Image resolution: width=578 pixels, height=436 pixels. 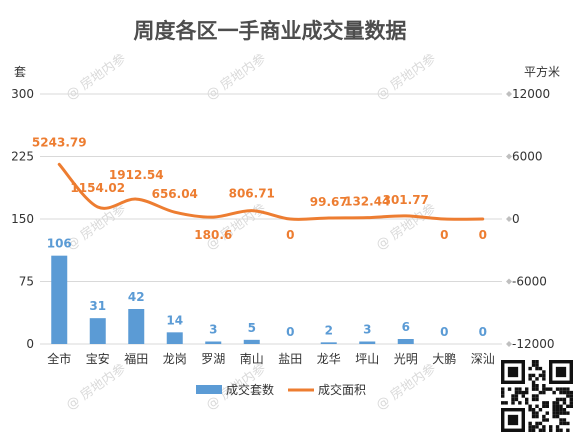 I want to click on left-axis-ticks: 0 75 150 225 300, so click(x=22, y=219).